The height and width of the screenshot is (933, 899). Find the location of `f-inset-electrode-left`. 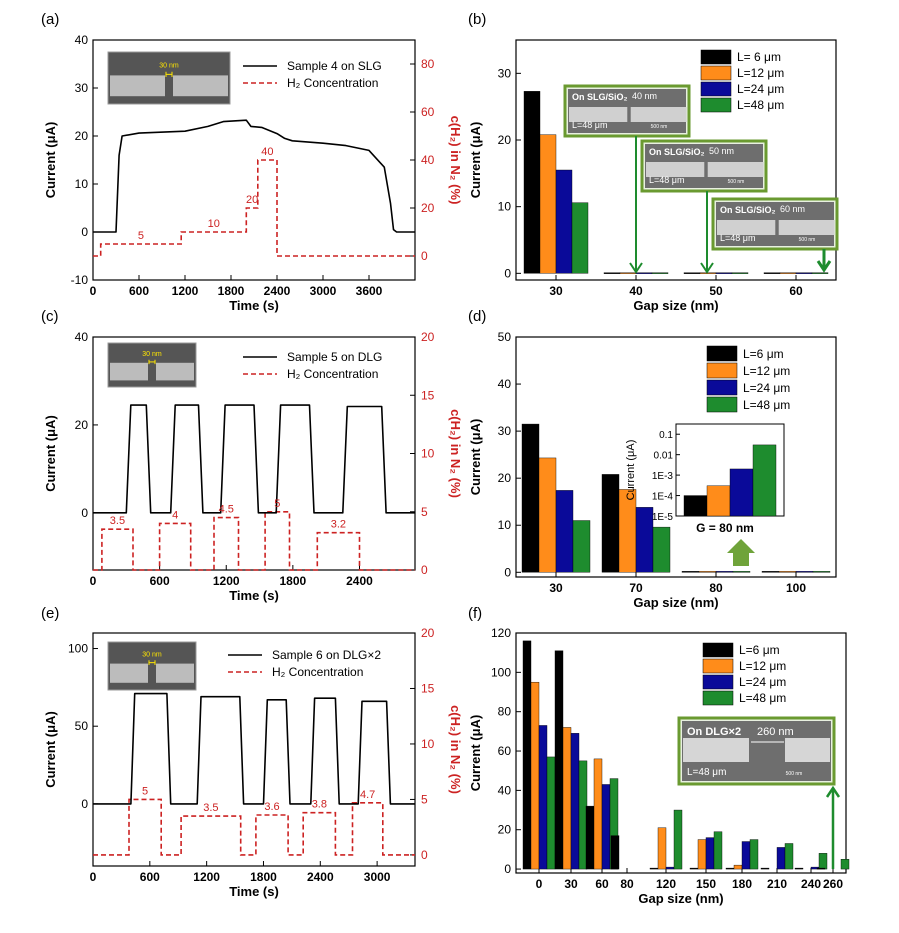

f-inset-electrode-left is located at coordinates (716, 750).